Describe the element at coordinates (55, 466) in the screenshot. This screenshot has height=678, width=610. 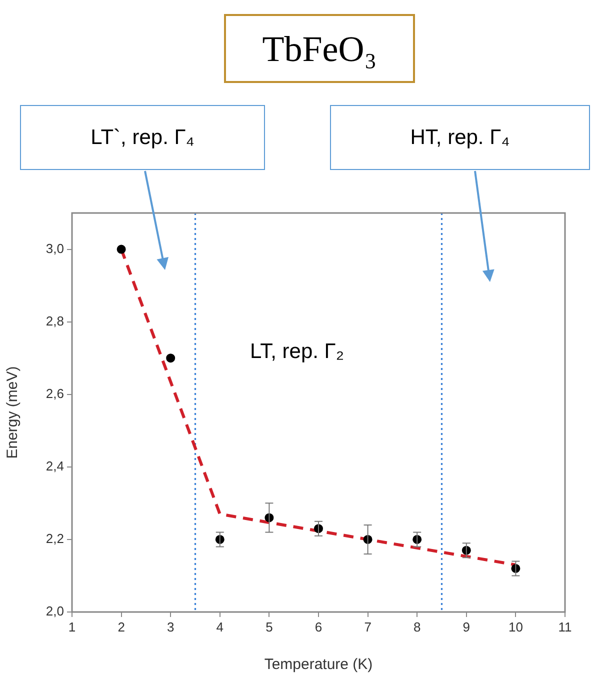
I see `y-tick-label: 2,4` at that location.